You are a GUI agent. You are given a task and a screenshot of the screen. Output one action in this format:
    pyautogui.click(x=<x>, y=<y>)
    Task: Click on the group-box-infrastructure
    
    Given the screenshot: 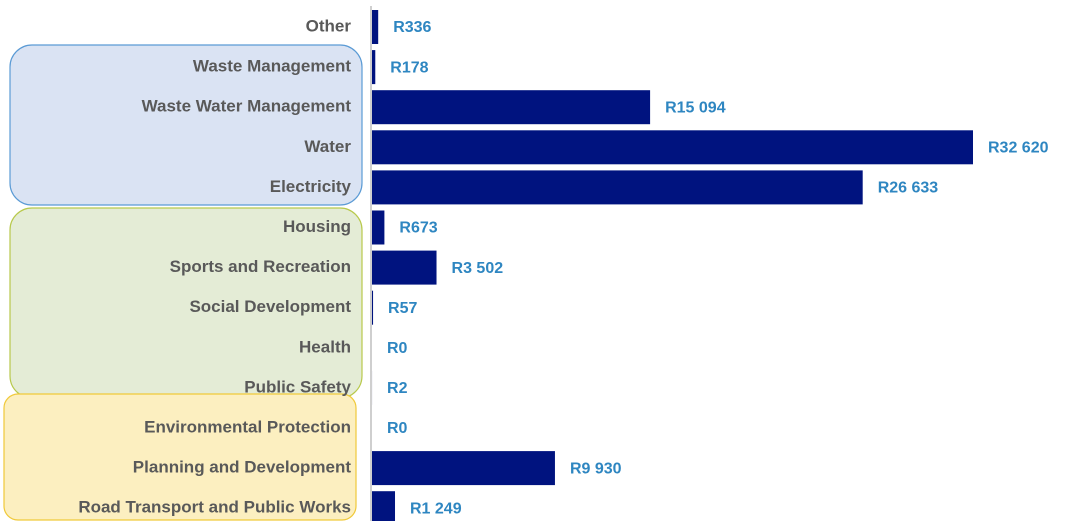 What is the action you would take?
    pyautogui.click(x=180, y=457)
    